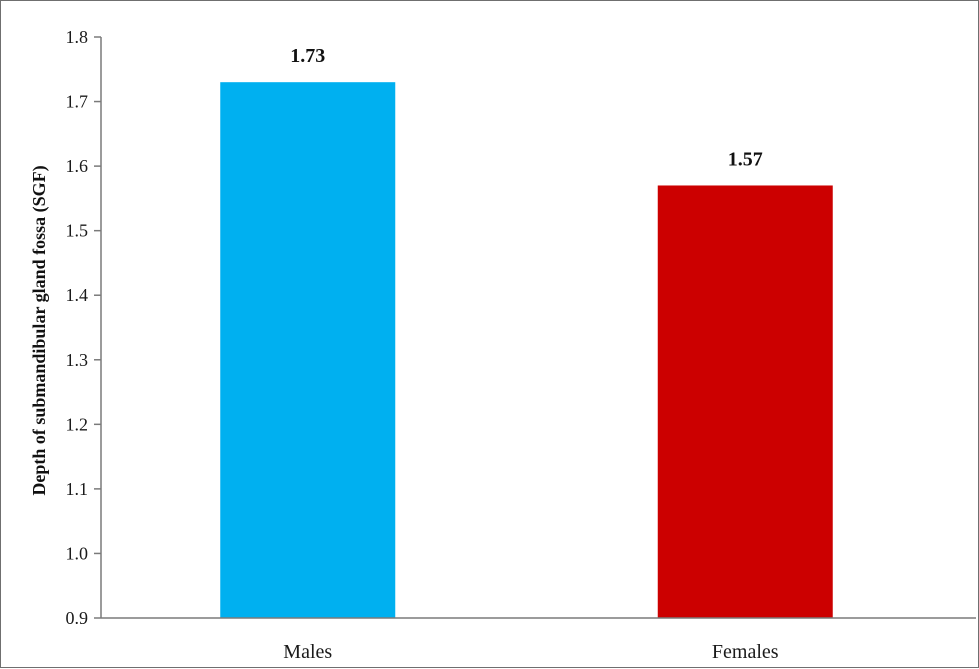 The image size is (979, 669). I want to click on y-tick-label: 1.1, so click(77, 489).